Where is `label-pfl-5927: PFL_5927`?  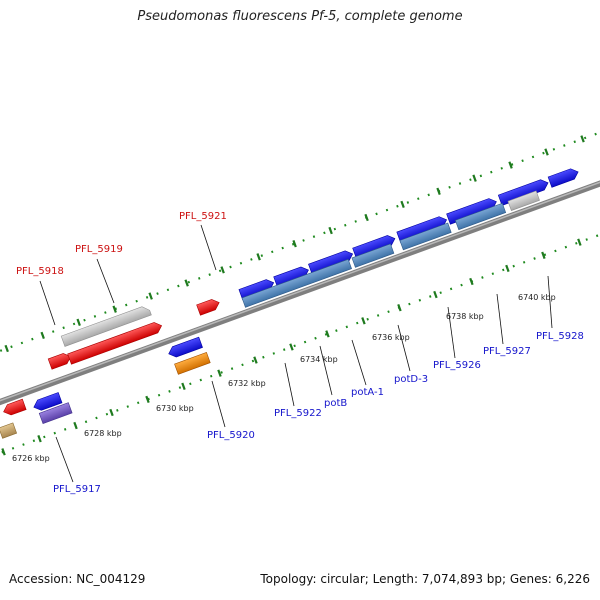 label-pfl-5927: PFL_5927 is located at coordinates (507, 351).